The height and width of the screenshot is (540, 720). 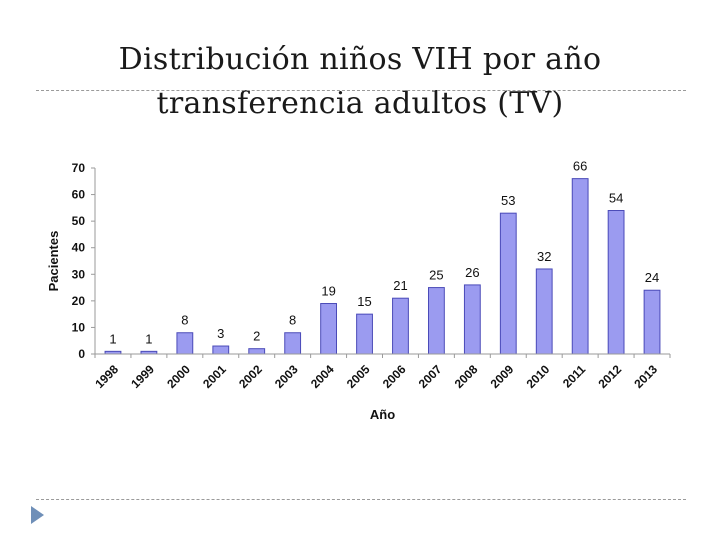 What do you see at coordinates (79, 248) in the screenshot?
I see `y-tick-label: 40` at bounding box center [79, 248].